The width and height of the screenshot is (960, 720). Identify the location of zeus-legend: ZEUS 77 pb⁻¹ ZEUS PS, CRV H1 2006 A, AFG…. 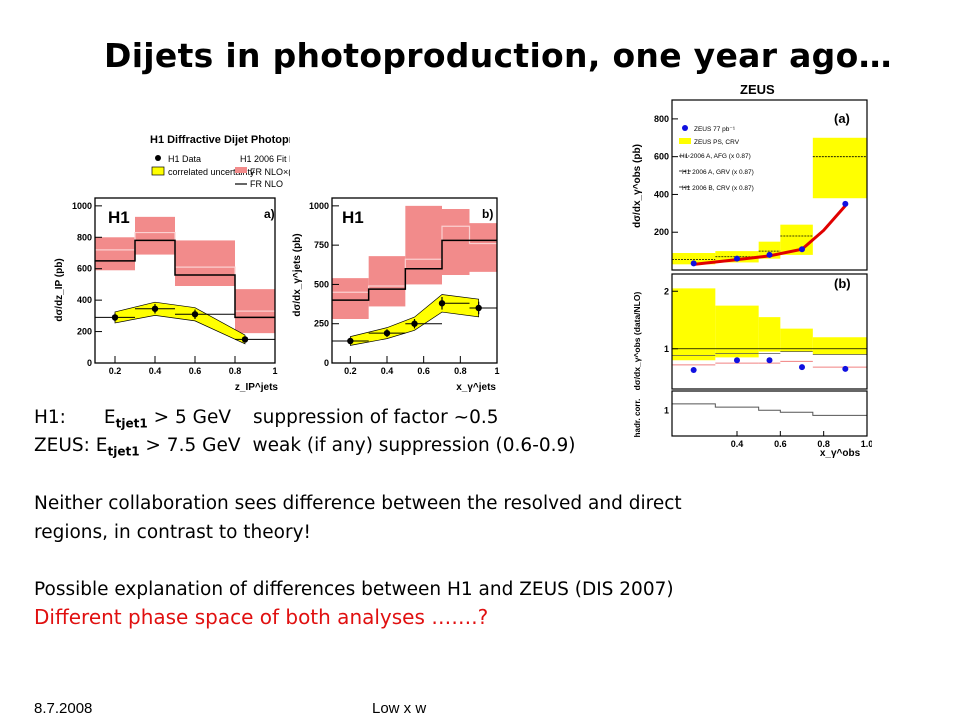
(716, 158).